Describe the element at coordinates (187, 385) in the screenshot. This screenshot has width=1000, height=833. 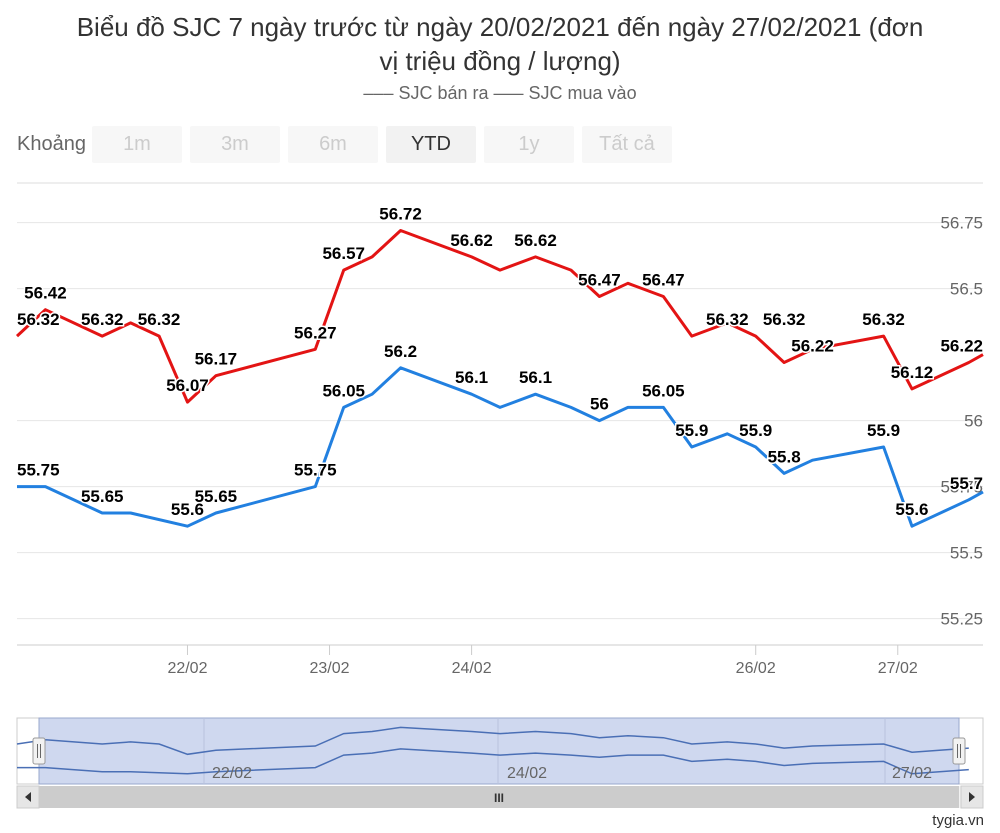
I see `data-label: 56.07` at that location.